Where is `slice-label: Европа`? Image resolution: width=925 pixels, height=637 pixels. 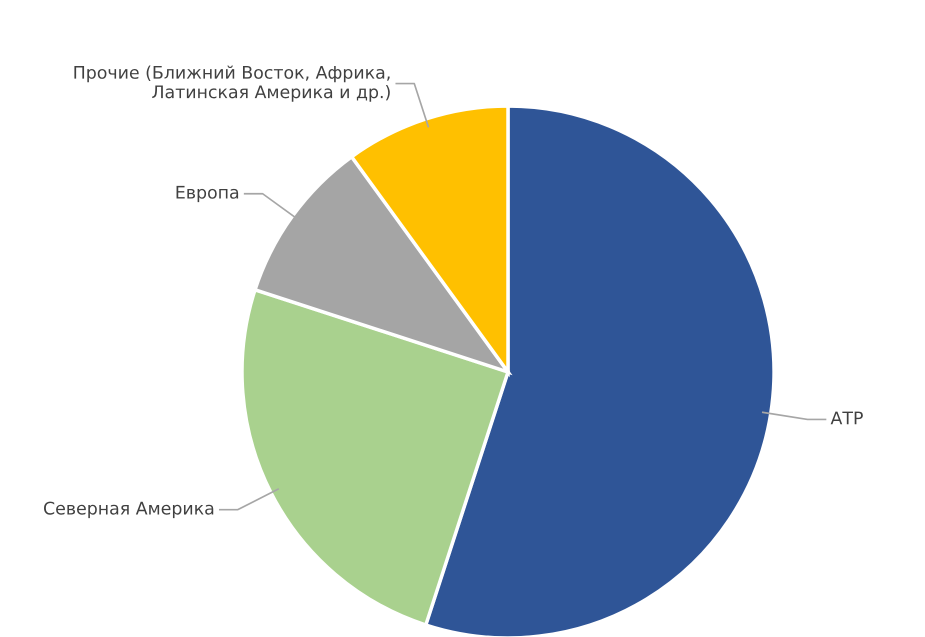
slice-label: Европа is located at coordinates (207, 194).